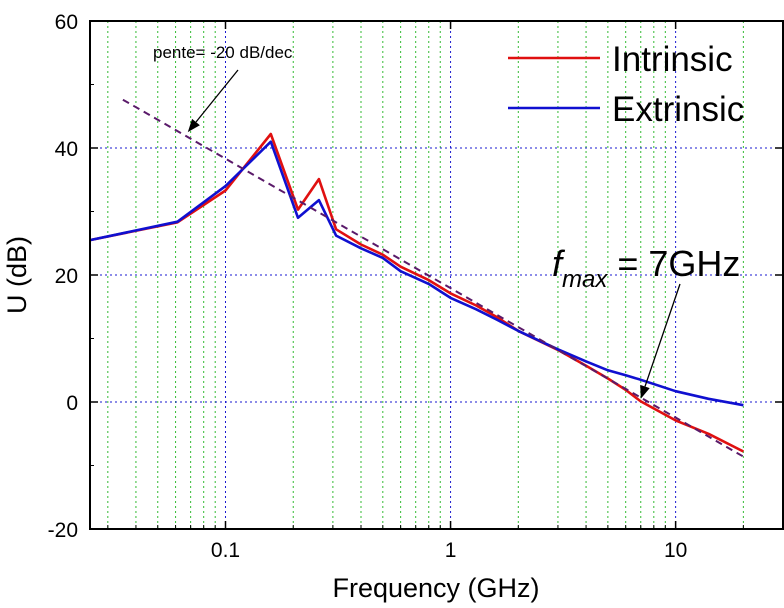 The height and width of the screenshot is (608, 784). Describe the element at coordinates (17, 275) in the screenshot. I see `y-axis-label: U (dB)` at that location.